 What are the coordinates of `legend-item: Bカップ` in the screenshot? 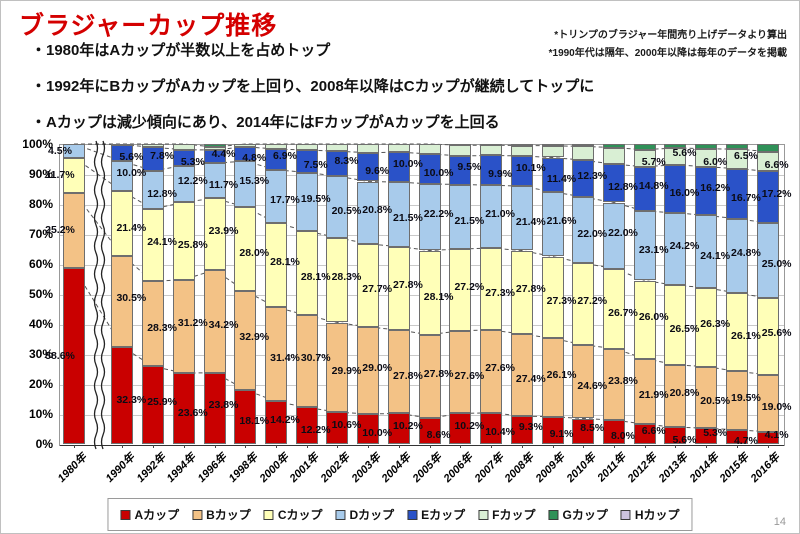 It's located at (221, 514).